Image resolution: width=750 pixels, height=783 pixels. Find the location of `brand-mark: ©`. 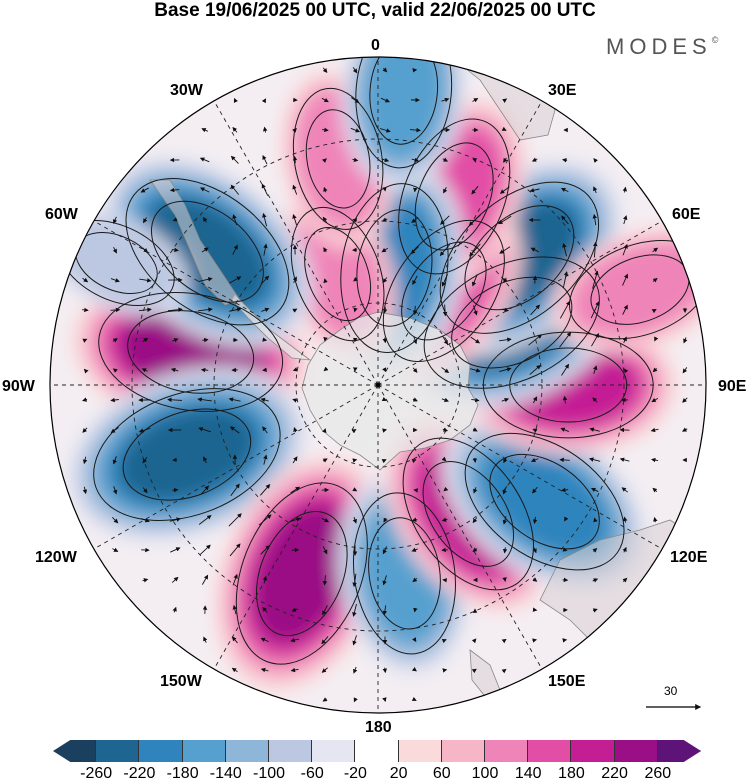

brand-mark: © is located at coordinates (715, 39).